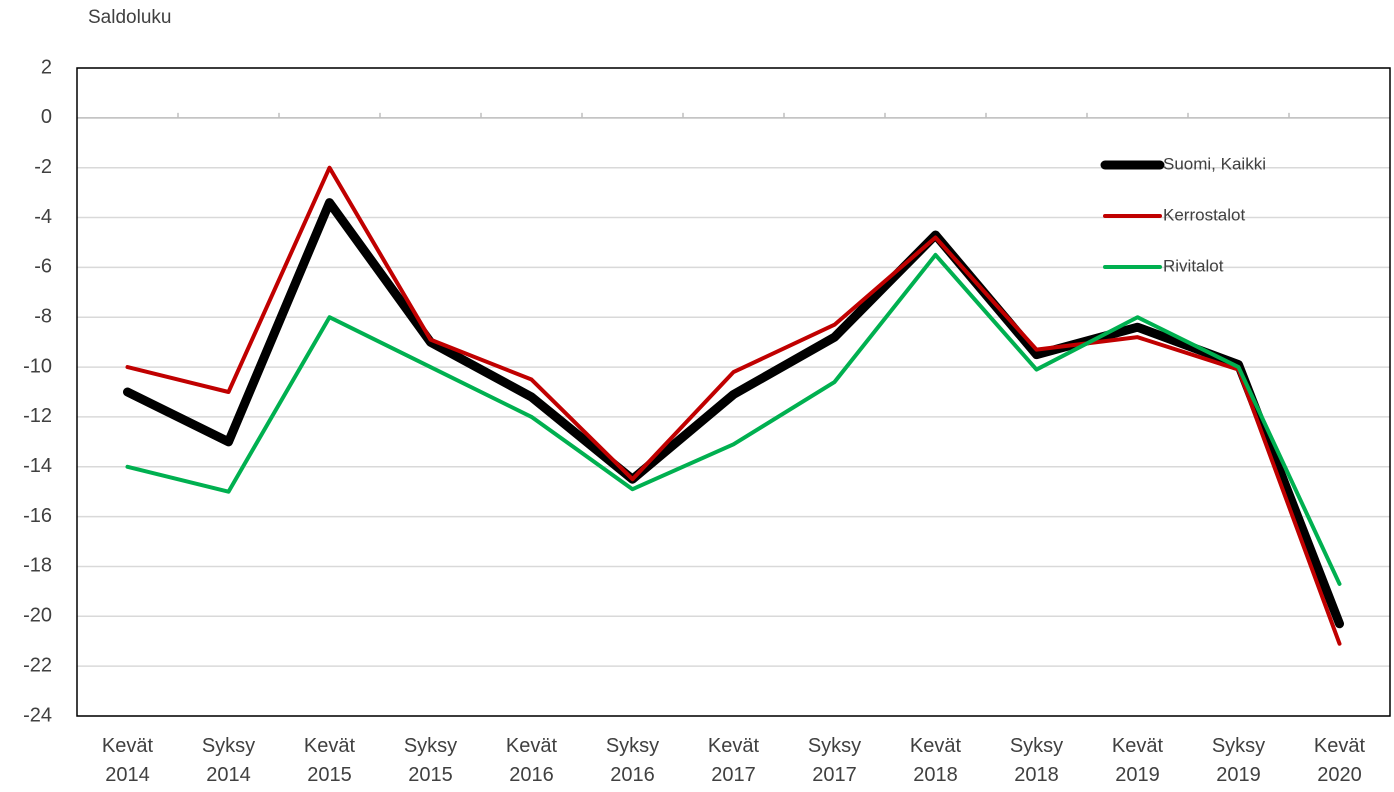  Describe the element at coordinates (128, 760) in the screenshot. I see `x-tick-label: Kevät 2014` at that location.